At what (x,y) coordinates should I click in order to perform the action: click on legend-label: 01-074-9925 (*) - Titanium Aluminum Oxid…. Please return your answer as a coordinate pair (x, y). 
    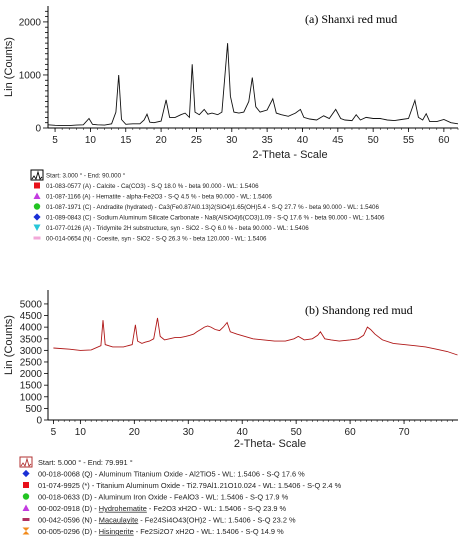
    Looking at the image, I should click on (190, 485).